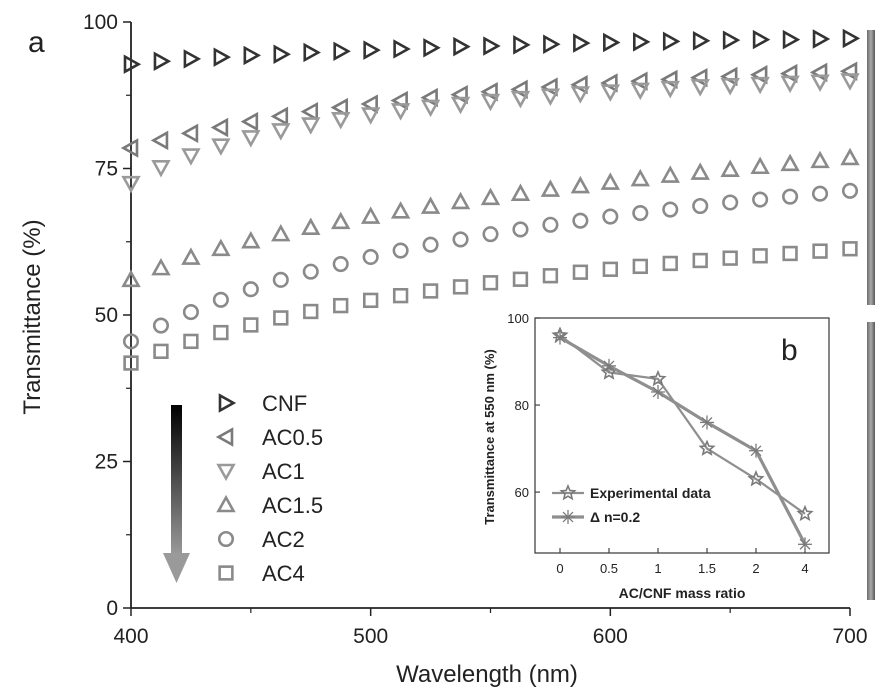 The image size is (875, 688). What do you see at coordinates (804, 568) in the screenshot?
I see `x-tick-label: 4` at bounding box center [804, 568].